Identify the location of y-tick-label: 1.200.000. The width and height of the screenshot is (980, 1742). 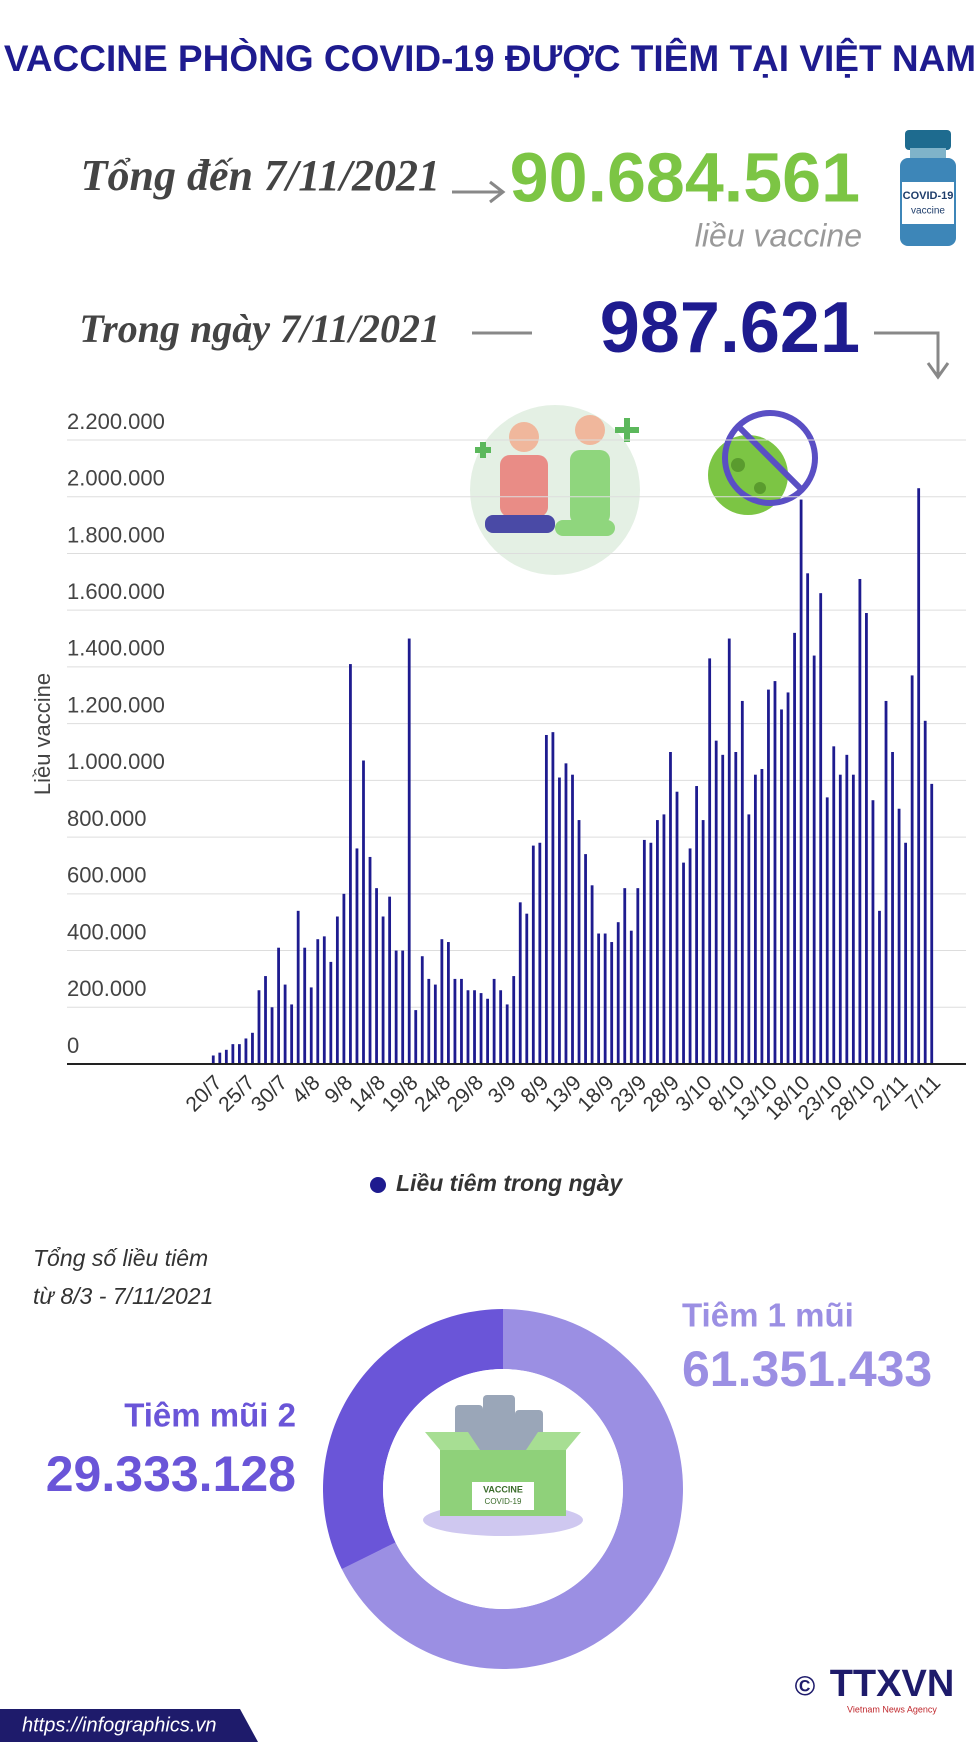
(116, 704).